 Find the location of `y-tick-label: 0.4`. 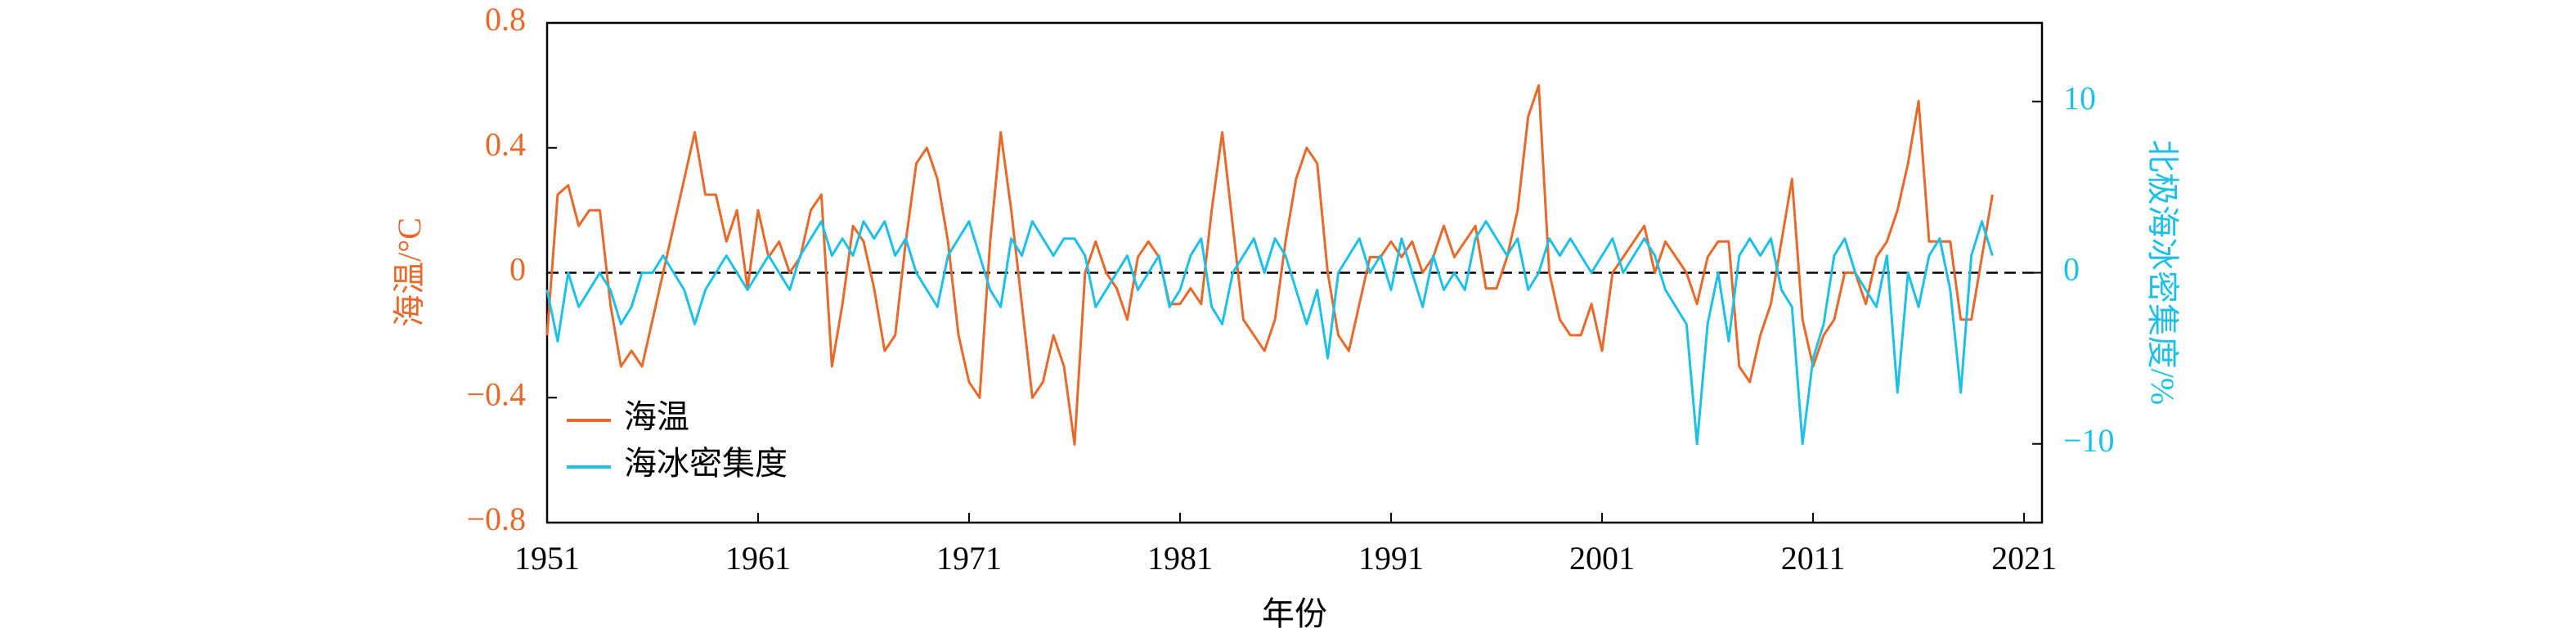

y-tick-label: 0.4 is located at coordinates (506, 145).